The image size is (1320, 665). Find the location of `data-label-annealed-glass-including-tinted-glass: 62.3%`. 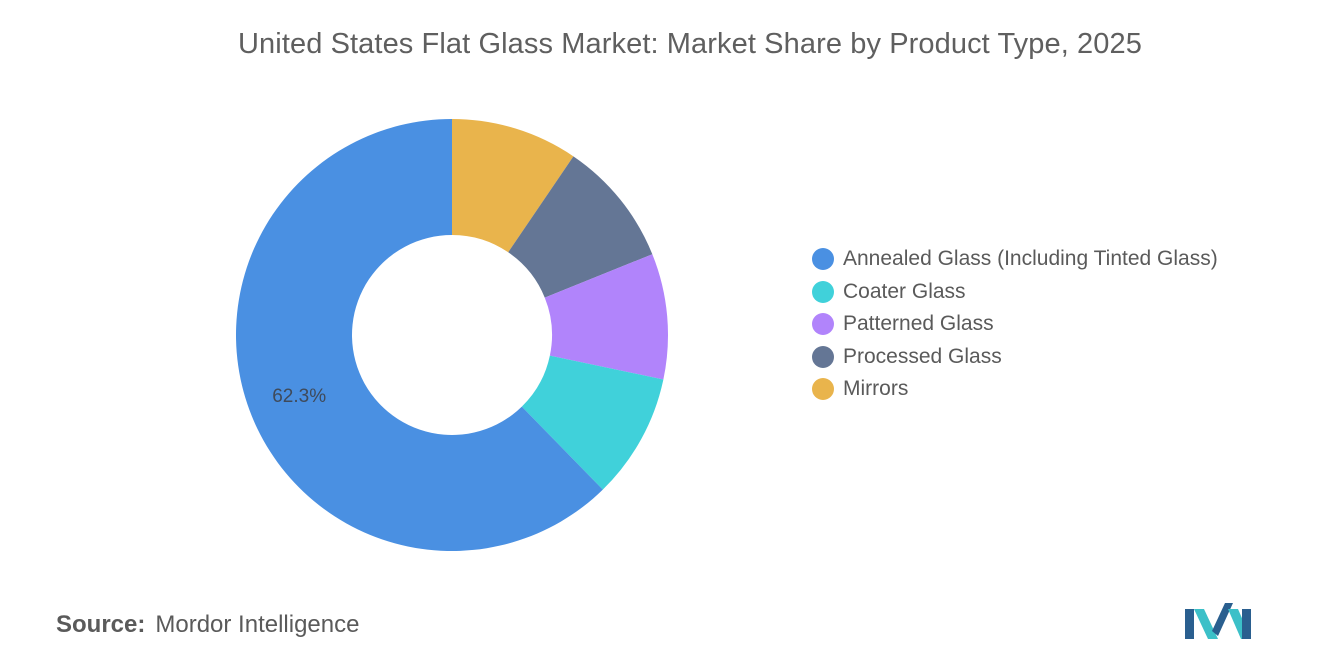

data-label-annealed-glass-including-tinted-glass: 62.3% is located at coordinates (299, 396).